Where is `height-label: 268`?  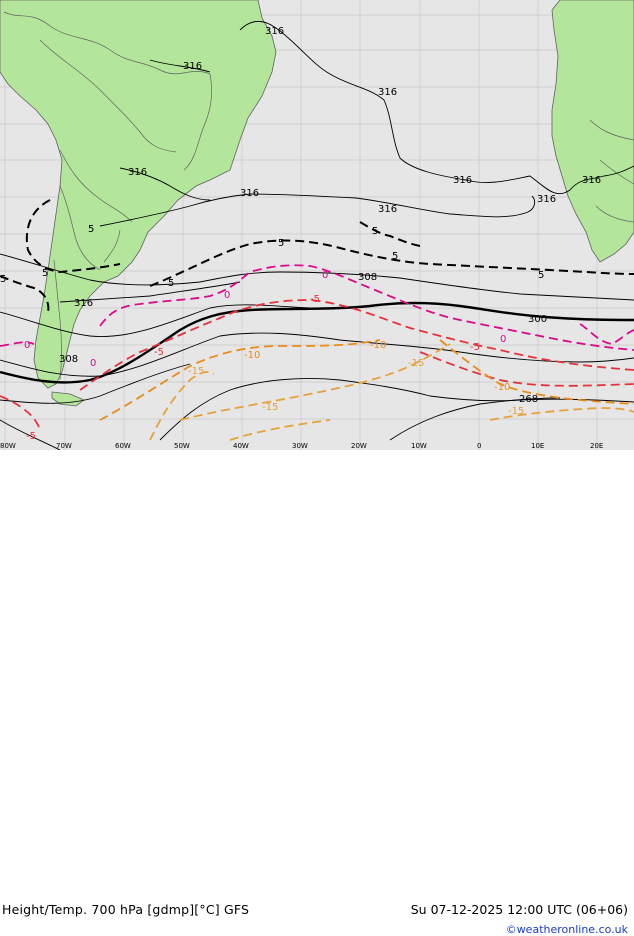
height-label: 268 is located at coordinates (528, 399).